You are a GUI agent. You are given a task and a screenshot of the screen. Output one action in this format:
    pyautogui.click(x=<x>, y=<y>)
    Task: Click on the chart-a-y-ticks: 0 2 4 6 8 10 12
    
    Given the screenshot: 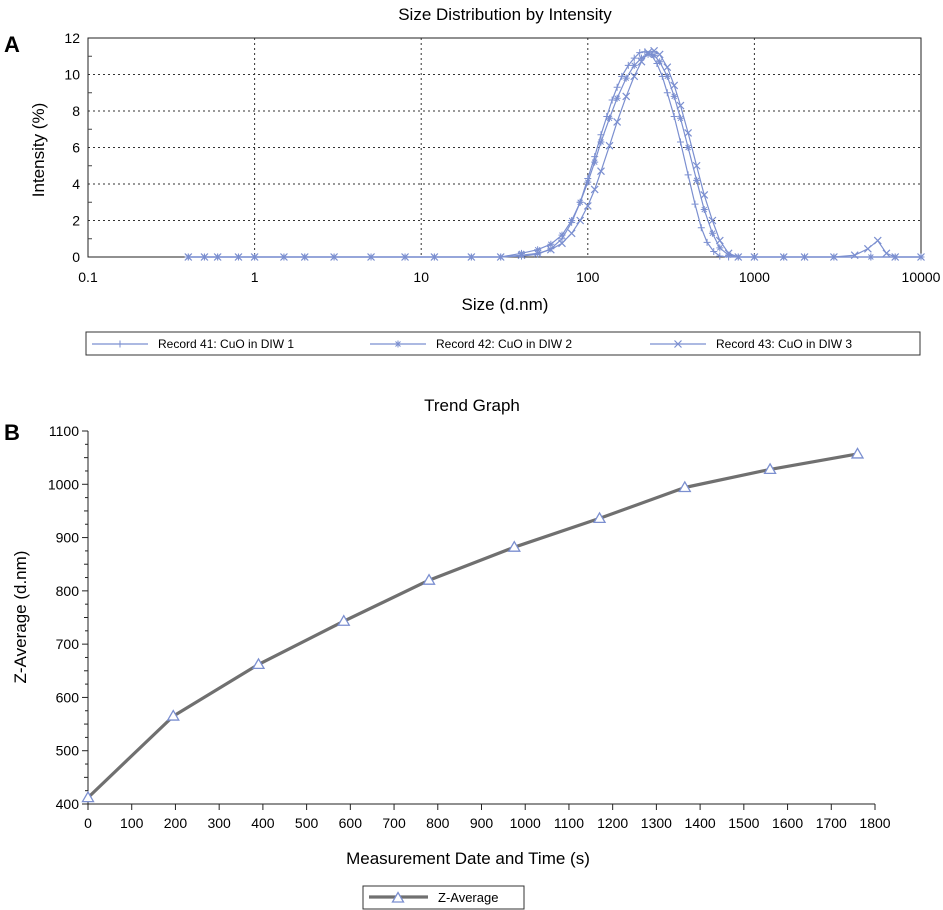 What is the action you would take?
    pyautogui.click(x=78, y=147)
    